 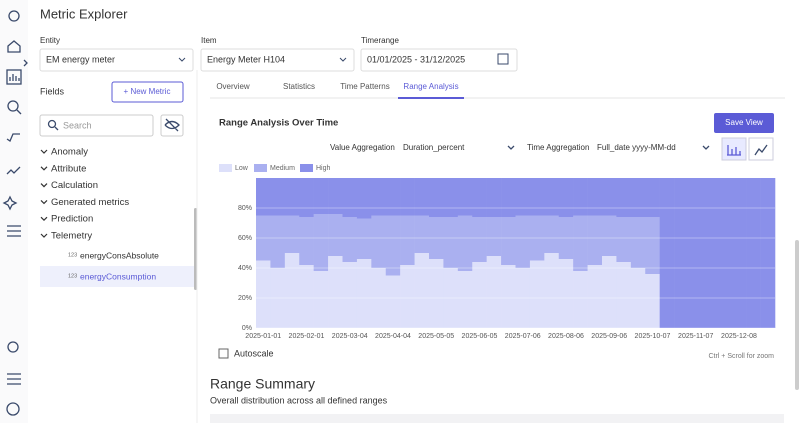 What do you see at coordinates (797, 315) in the screenshot?
I see `page-scrollbar` at bounding box center [797, 315].